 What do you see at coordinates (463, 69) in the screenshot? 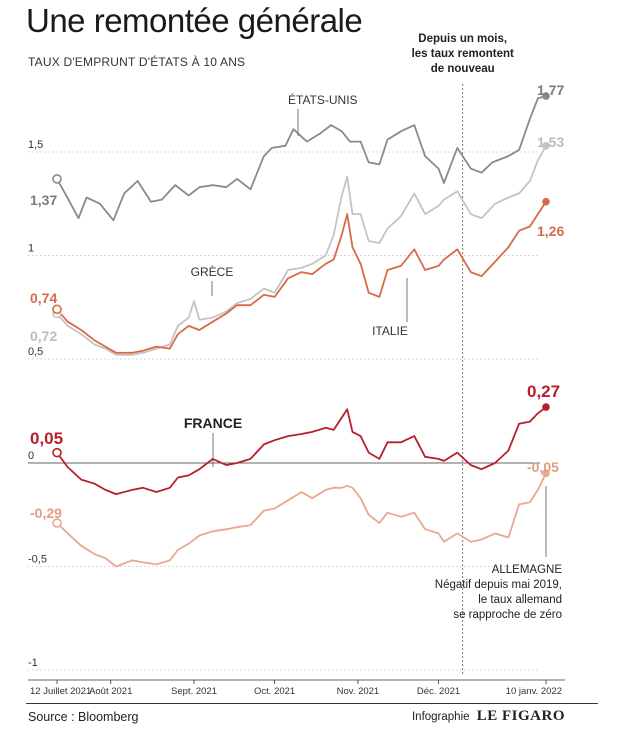
I see `annotation-text: de nouveau` at bounding box center [463, 69].